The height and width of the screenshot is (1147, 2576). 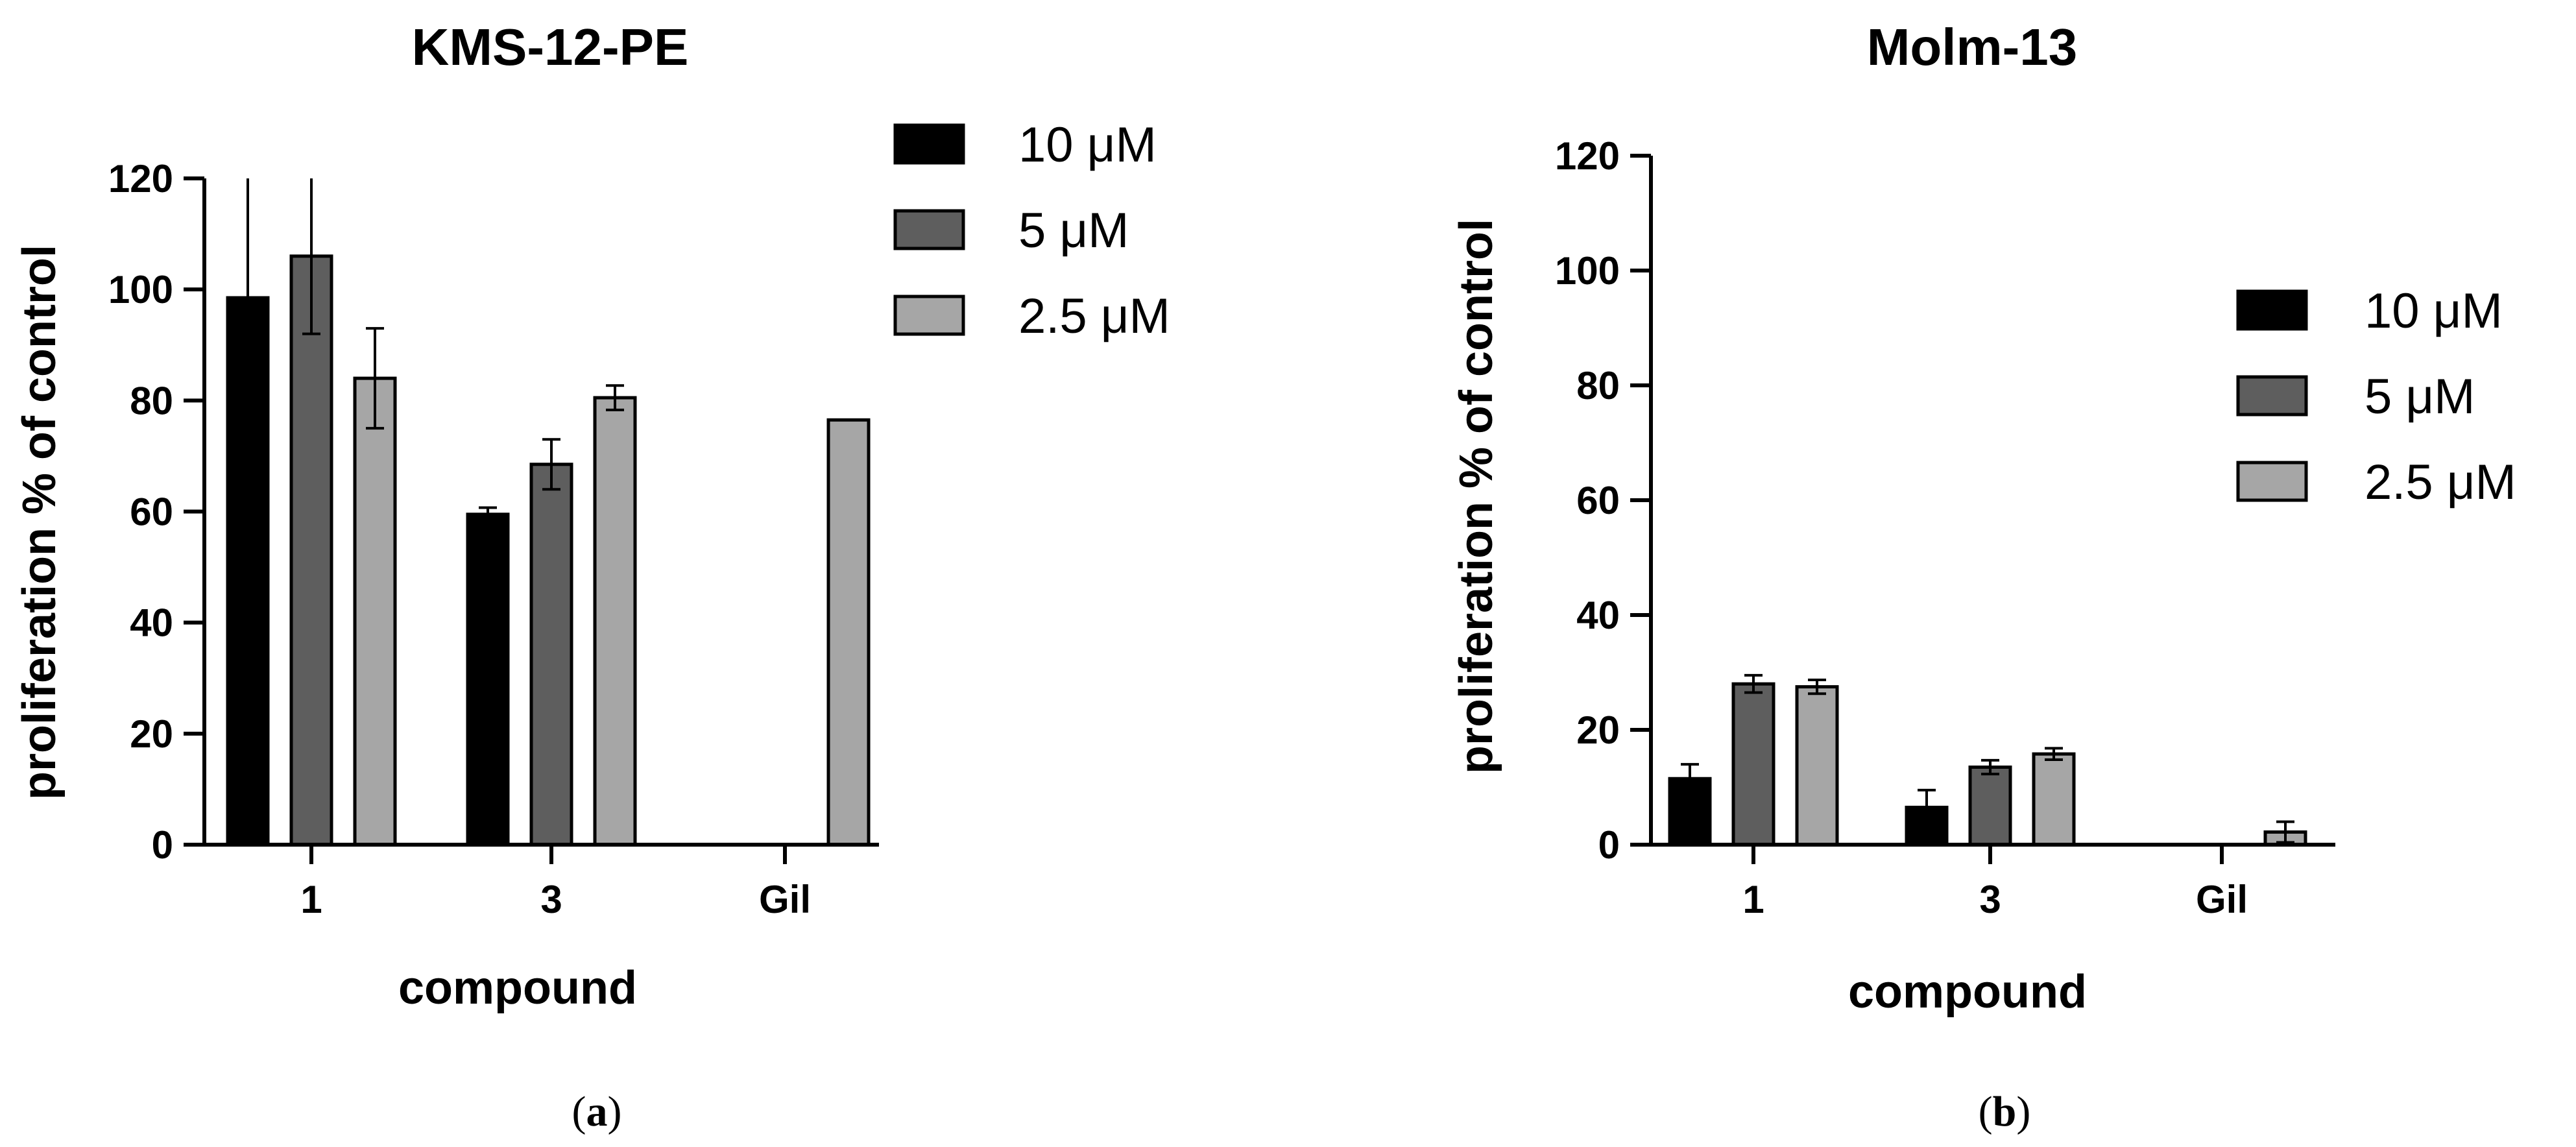 What do you see at coordinates (597, 1112) in the screenshot?
I see `panel-label-a: (a)` at bounding box center [597, 1112].